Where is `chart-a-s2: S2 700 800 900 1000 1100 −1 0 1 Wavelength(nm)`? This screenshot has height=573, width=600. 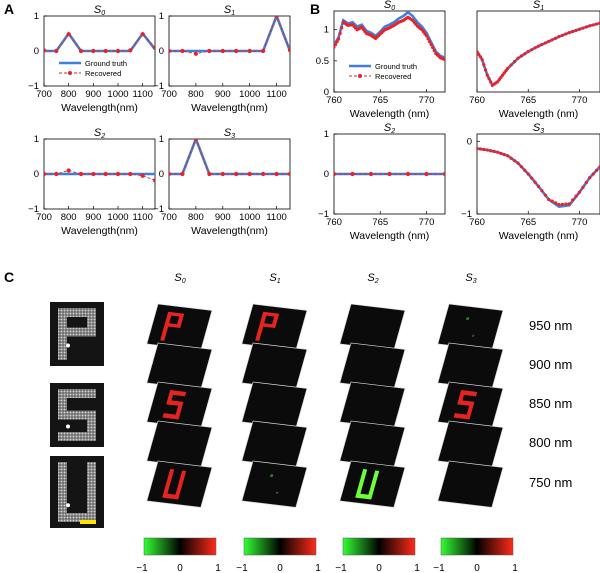
chart-a-s2: S2 700 800 900 1000 1100 −1 0 1 Wavelength(nm) is located at coordinates (92, 182).